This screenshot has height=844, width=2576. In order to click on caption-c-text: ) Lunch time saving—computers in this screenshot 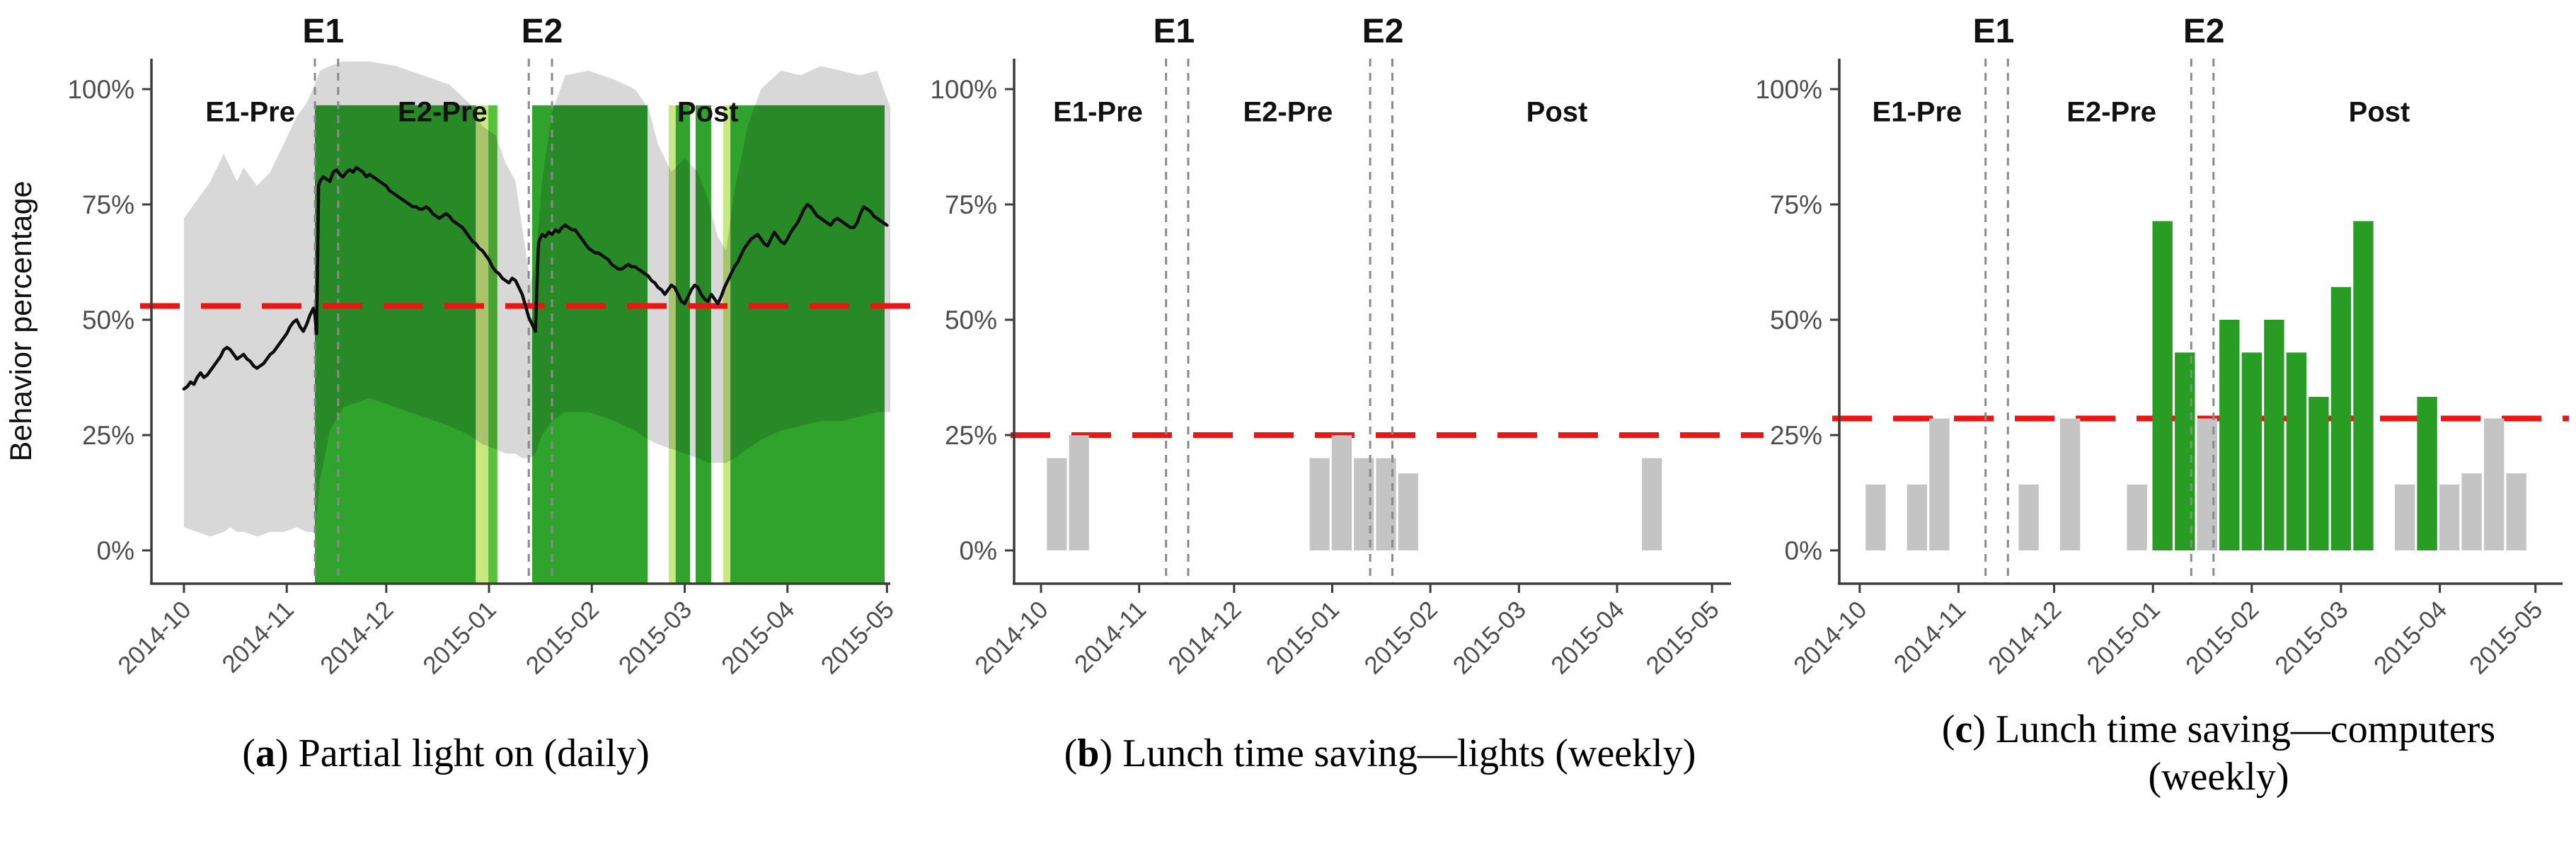, I will do `click(2234, 729)`.